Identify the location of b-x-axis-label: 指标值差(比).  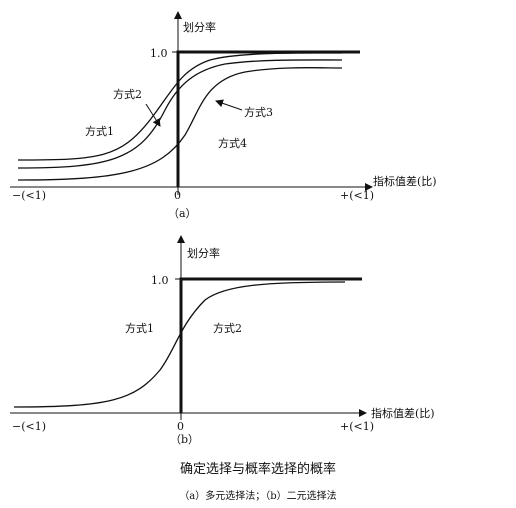
(403, 413).